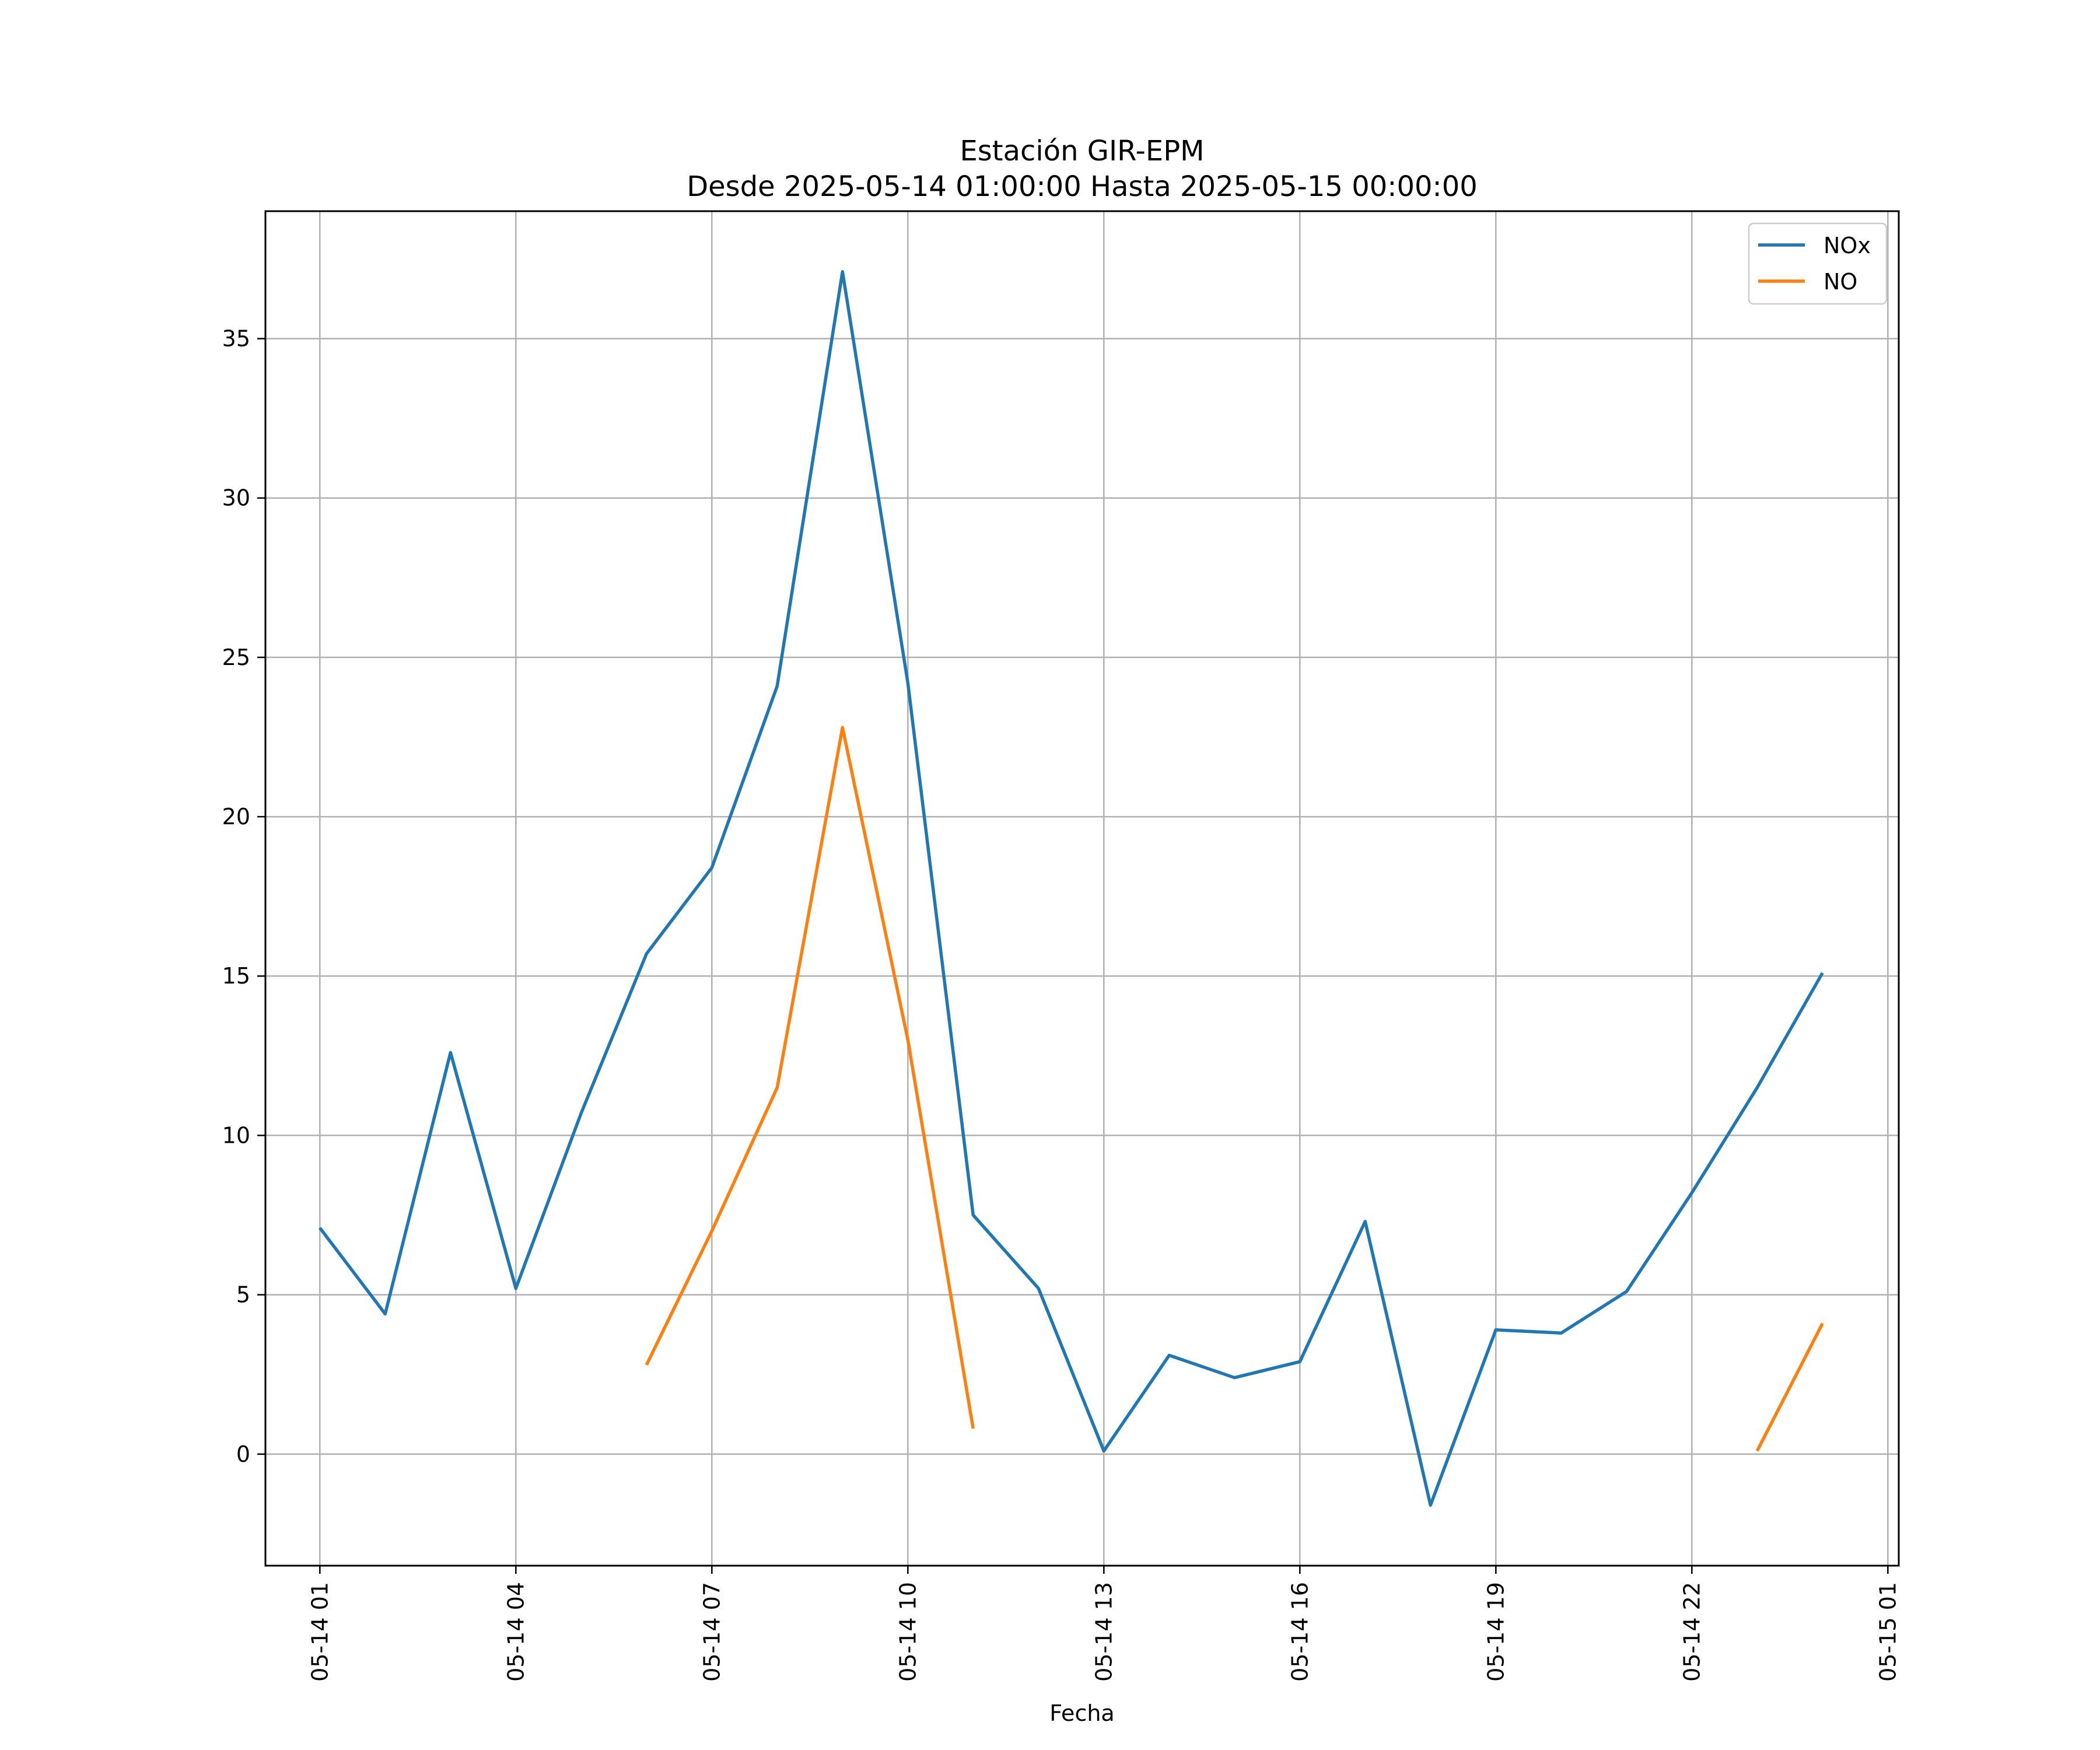 The width and height of the screenshot is (2100, 1750). What do you see at coordinates (1300, 1632) in the screenshot?
I see `x-tick-label: 05-14 16` at bounding box center [1300, 1632].